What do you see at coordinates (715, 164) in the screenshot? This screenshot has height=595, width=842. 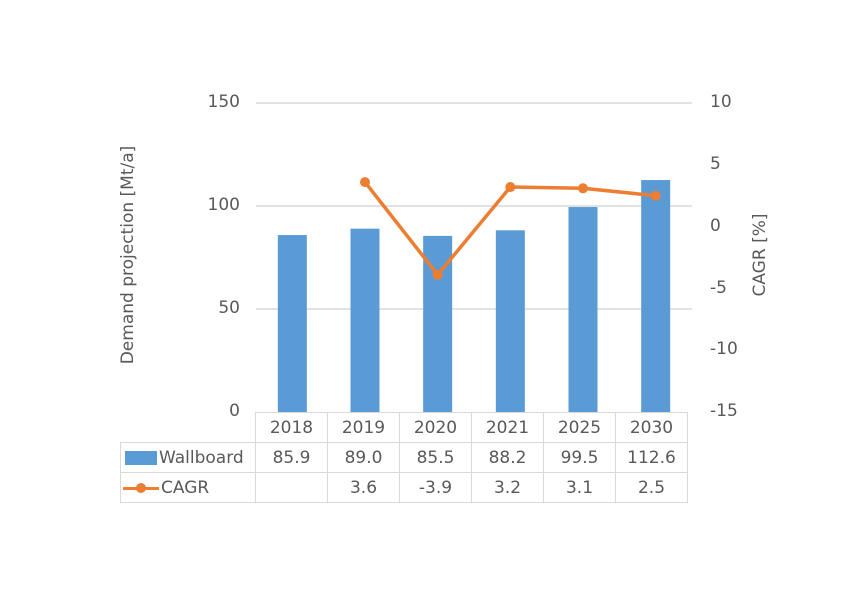 I see `y-tick-right: 5` at bounding box center [715, 164].